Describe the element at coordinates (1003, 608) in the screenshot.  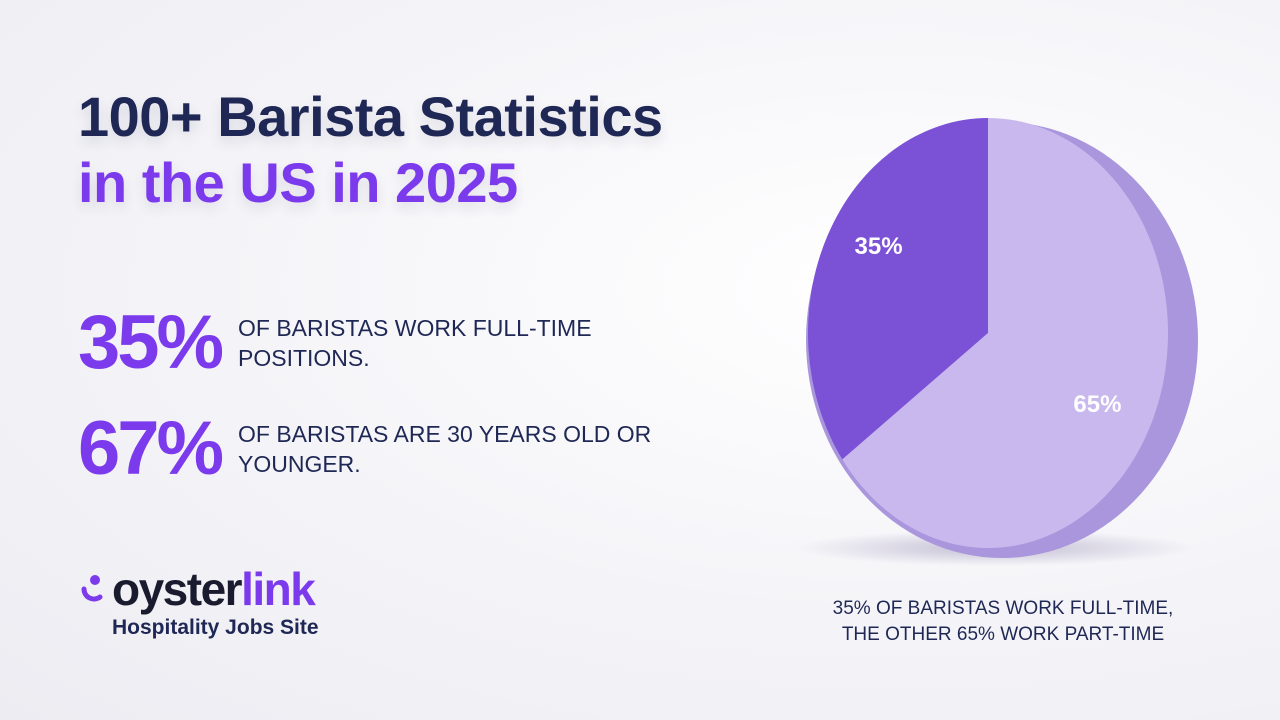
I see `chart-caption-line-1: 35% OF BARISTAS WORK FULL-TIME,` at that location.